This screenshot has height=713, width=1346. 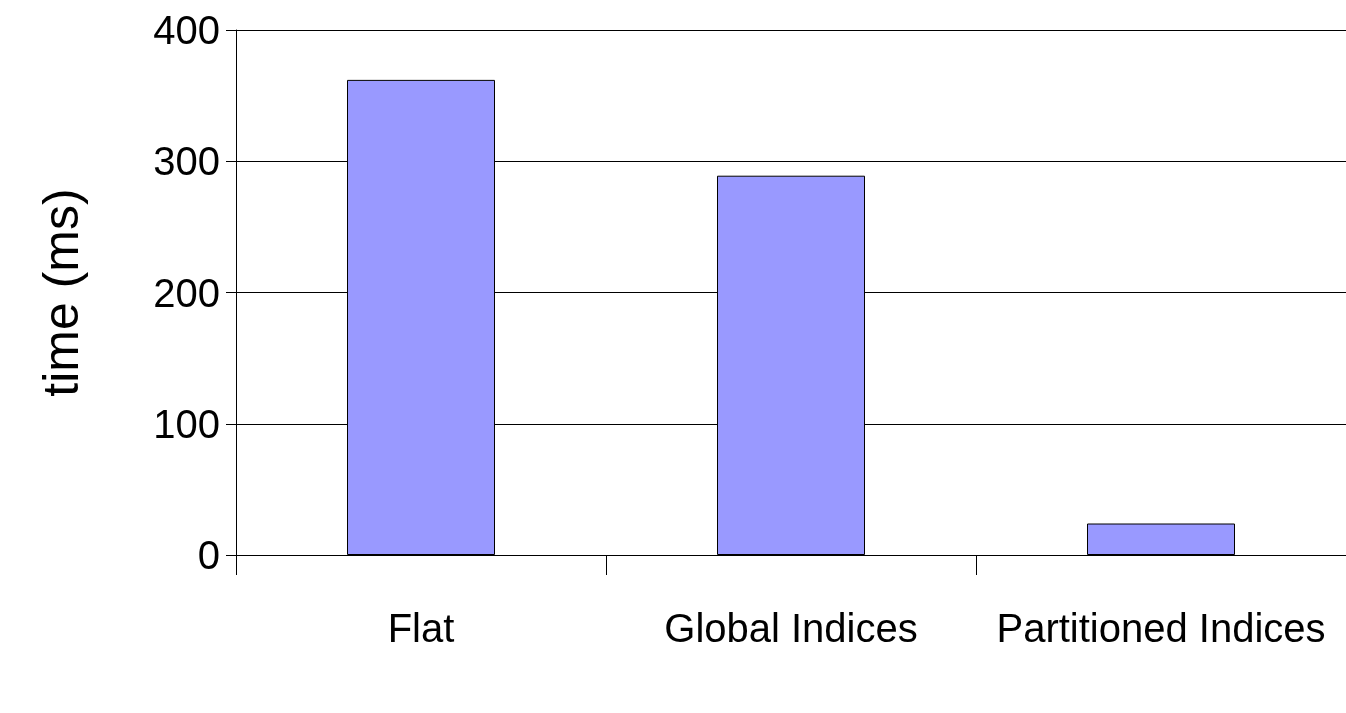 I want to click on x-tick-label: Flat, so click(x=421, y=628).